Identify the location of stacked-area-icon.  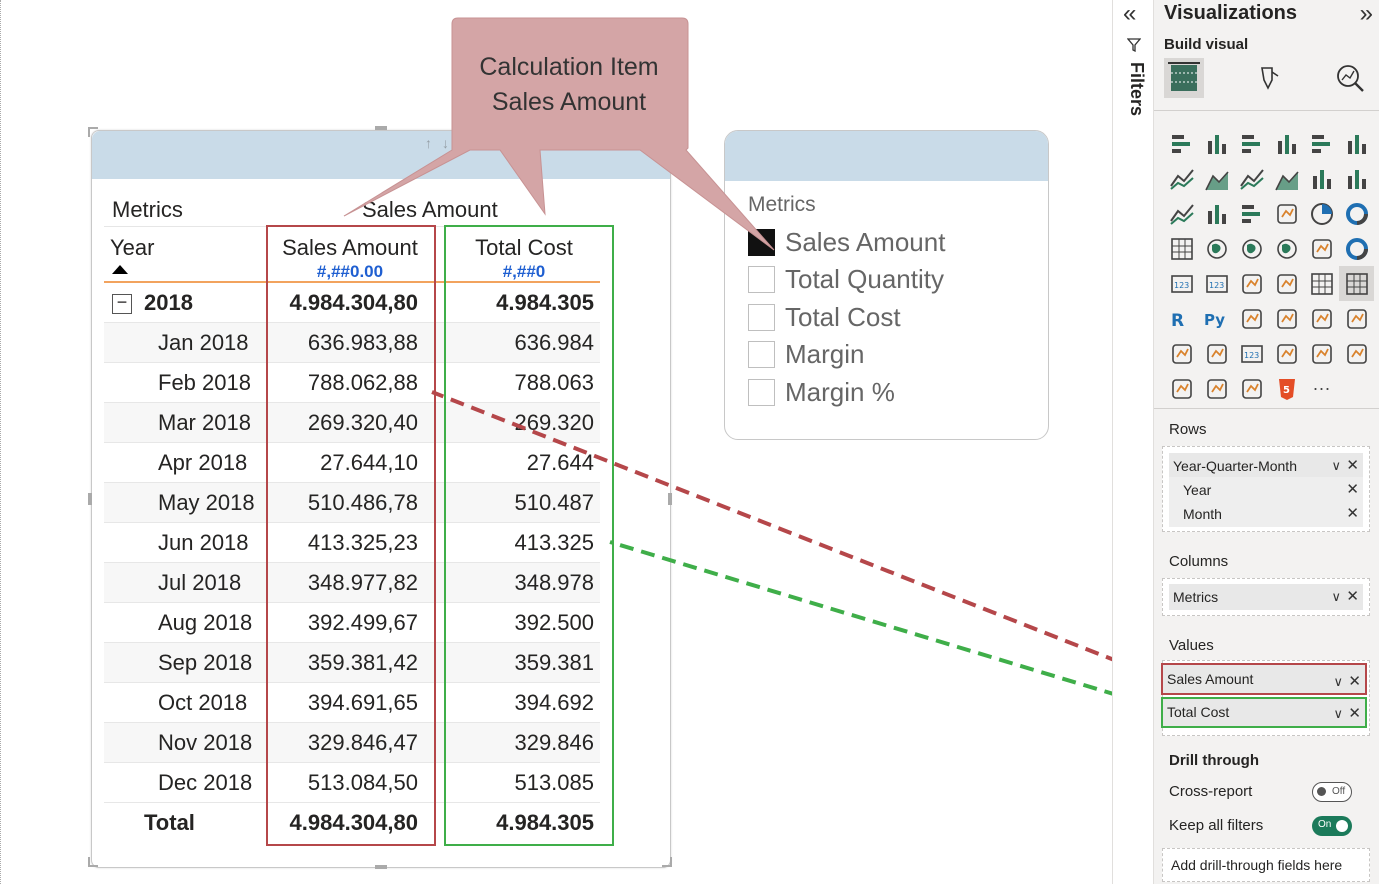
(1251, 178).